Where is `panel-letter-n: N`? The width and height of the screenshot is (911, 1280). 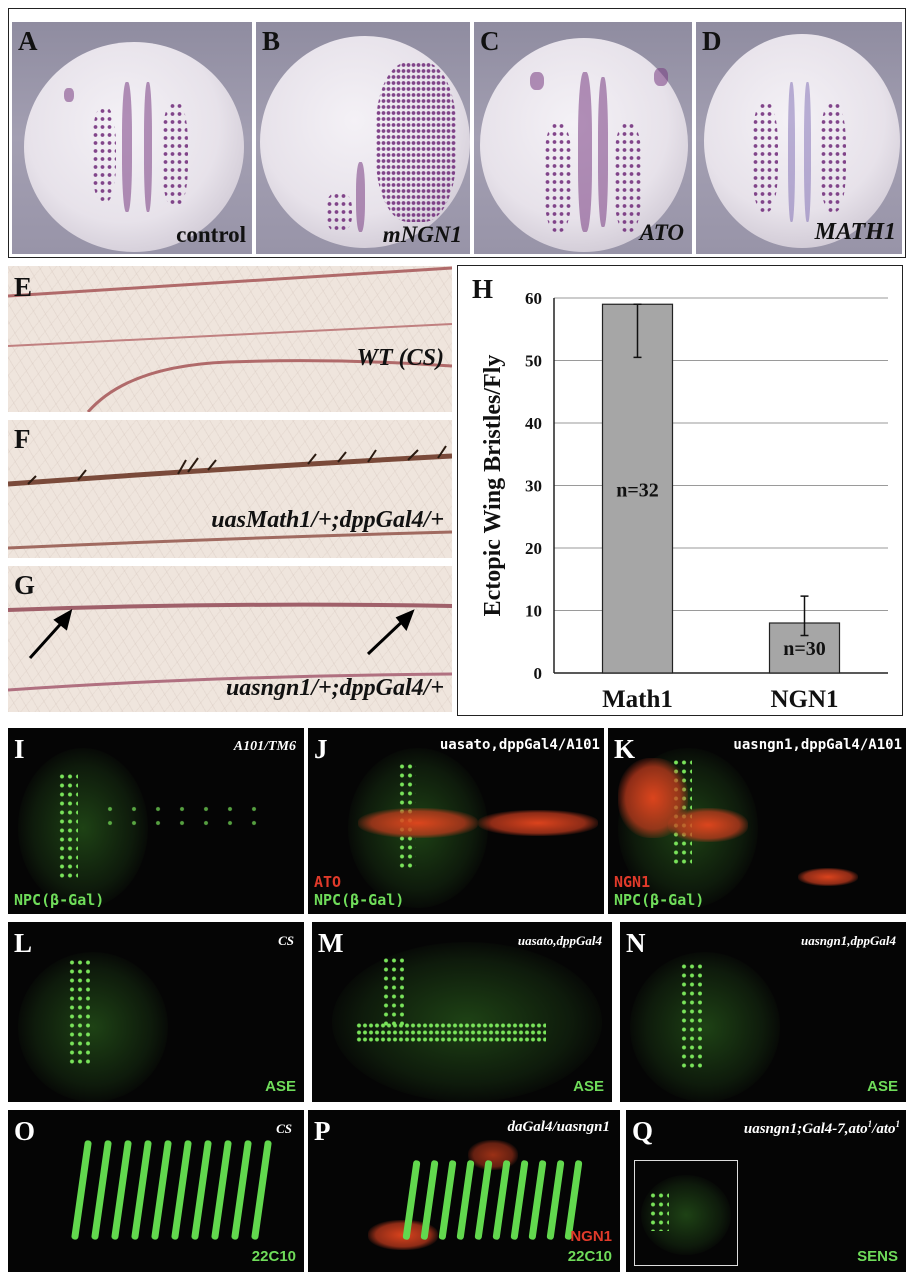 panel-letter-n: N is located at coordinates (636, 943).